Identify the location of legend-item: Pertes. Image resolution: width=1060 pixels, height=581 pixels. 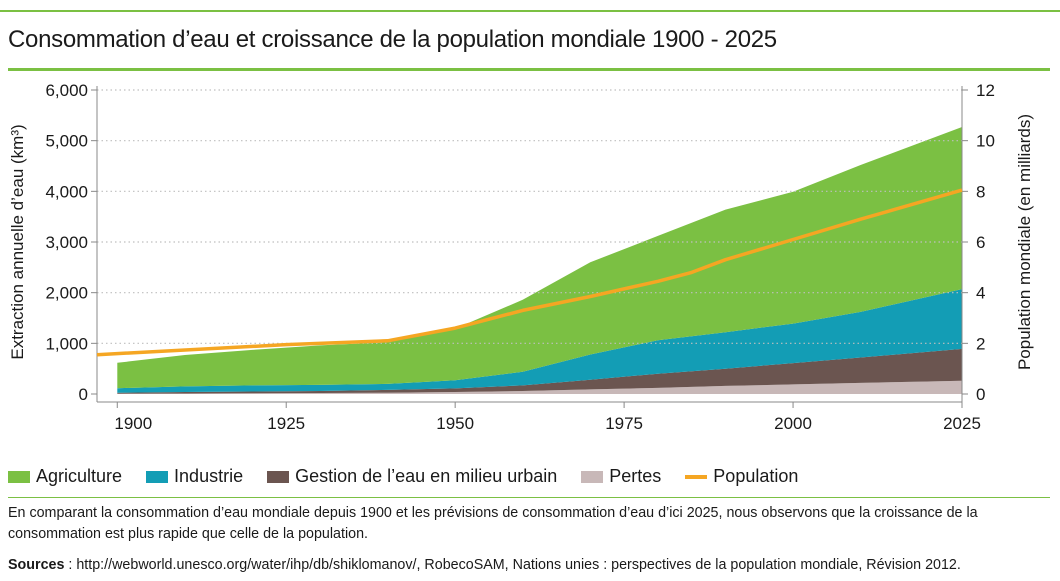
(621, 476).